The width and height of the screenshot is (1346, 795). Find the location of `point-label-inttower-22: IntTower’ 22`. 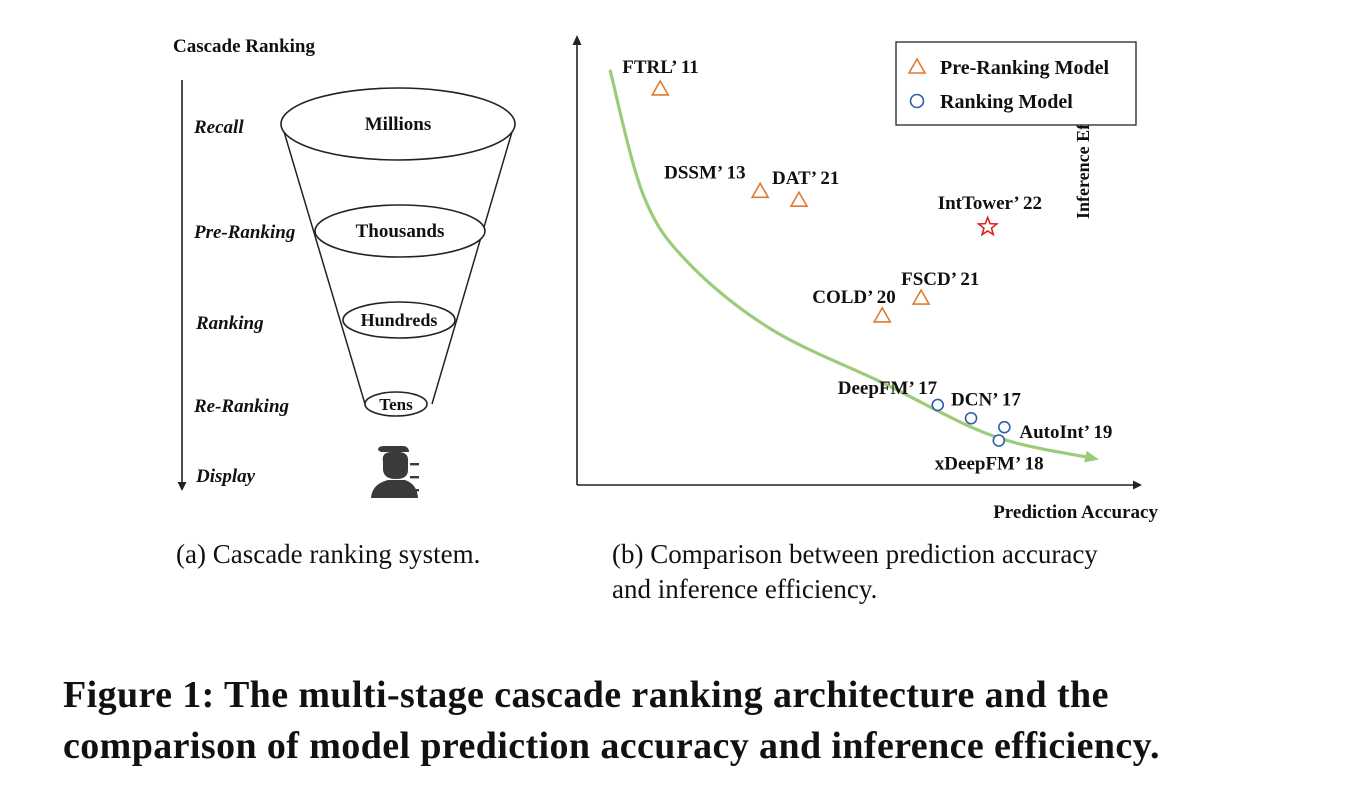

point-label-inttower-22: IntTower’ 22 is located at coordinates (990, 203).